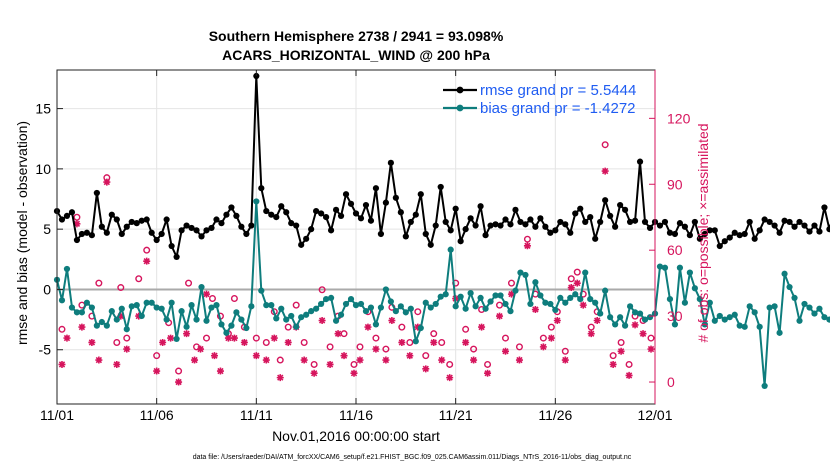 This screenshot has height=470, width=830. I want to click on y-tick-label: -5, so click(45, 350).